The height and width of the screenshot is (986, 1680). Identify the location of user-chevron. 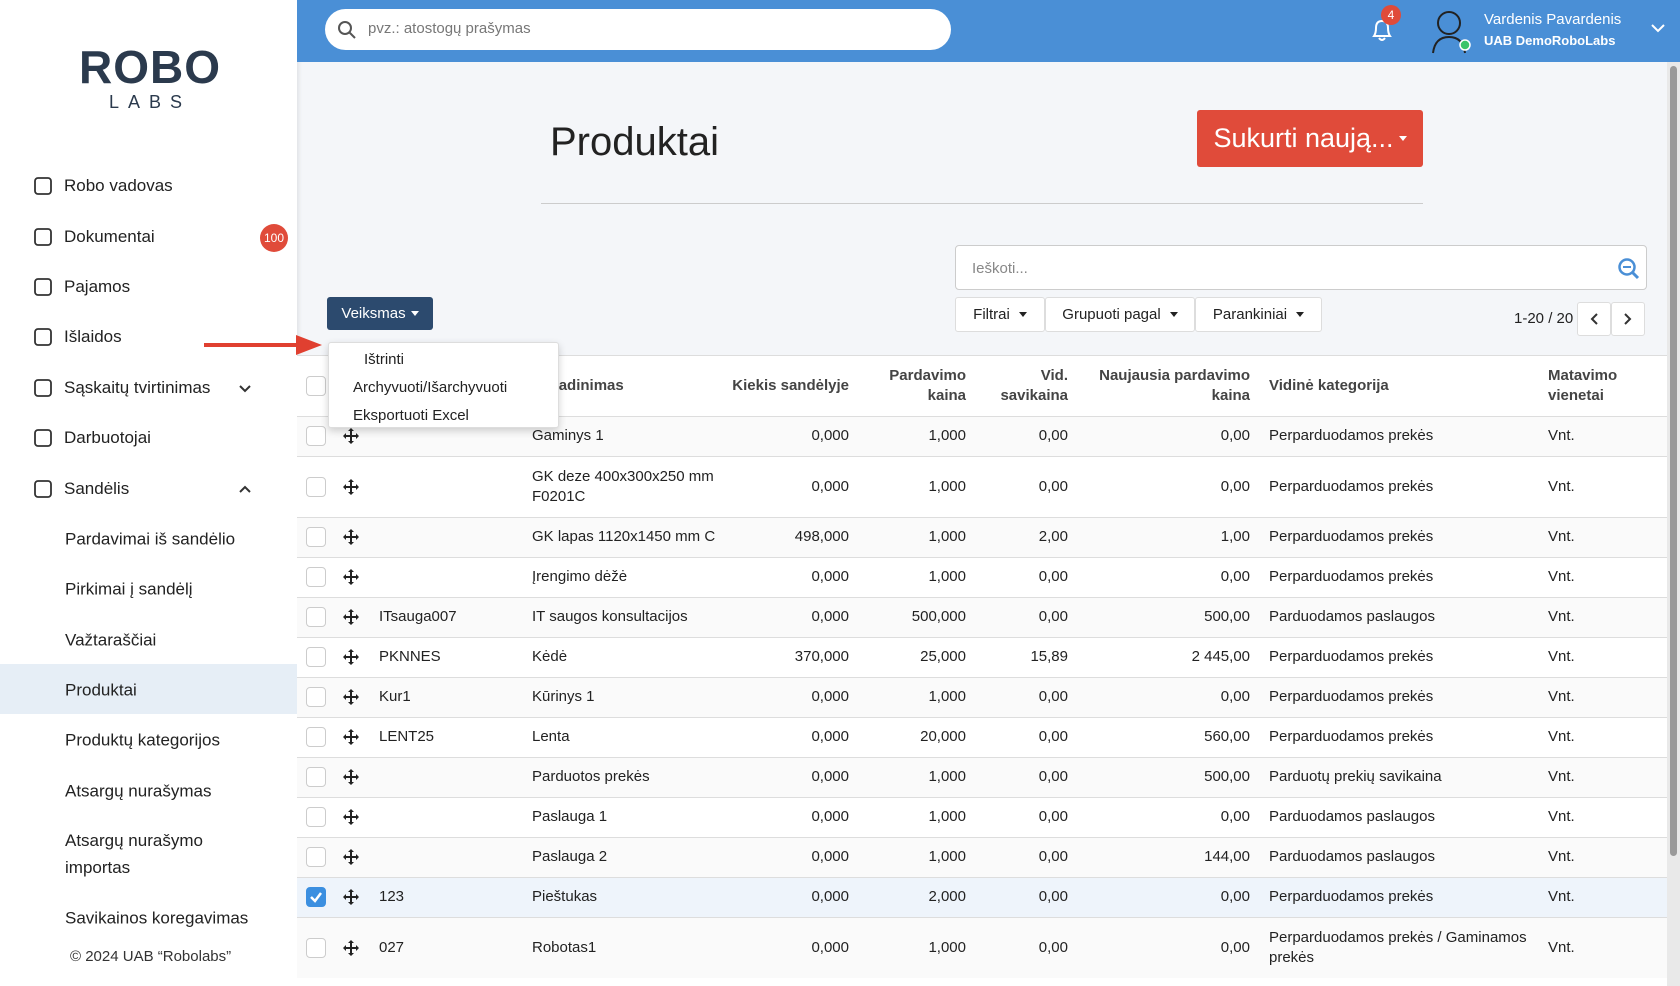
(1658, 28).